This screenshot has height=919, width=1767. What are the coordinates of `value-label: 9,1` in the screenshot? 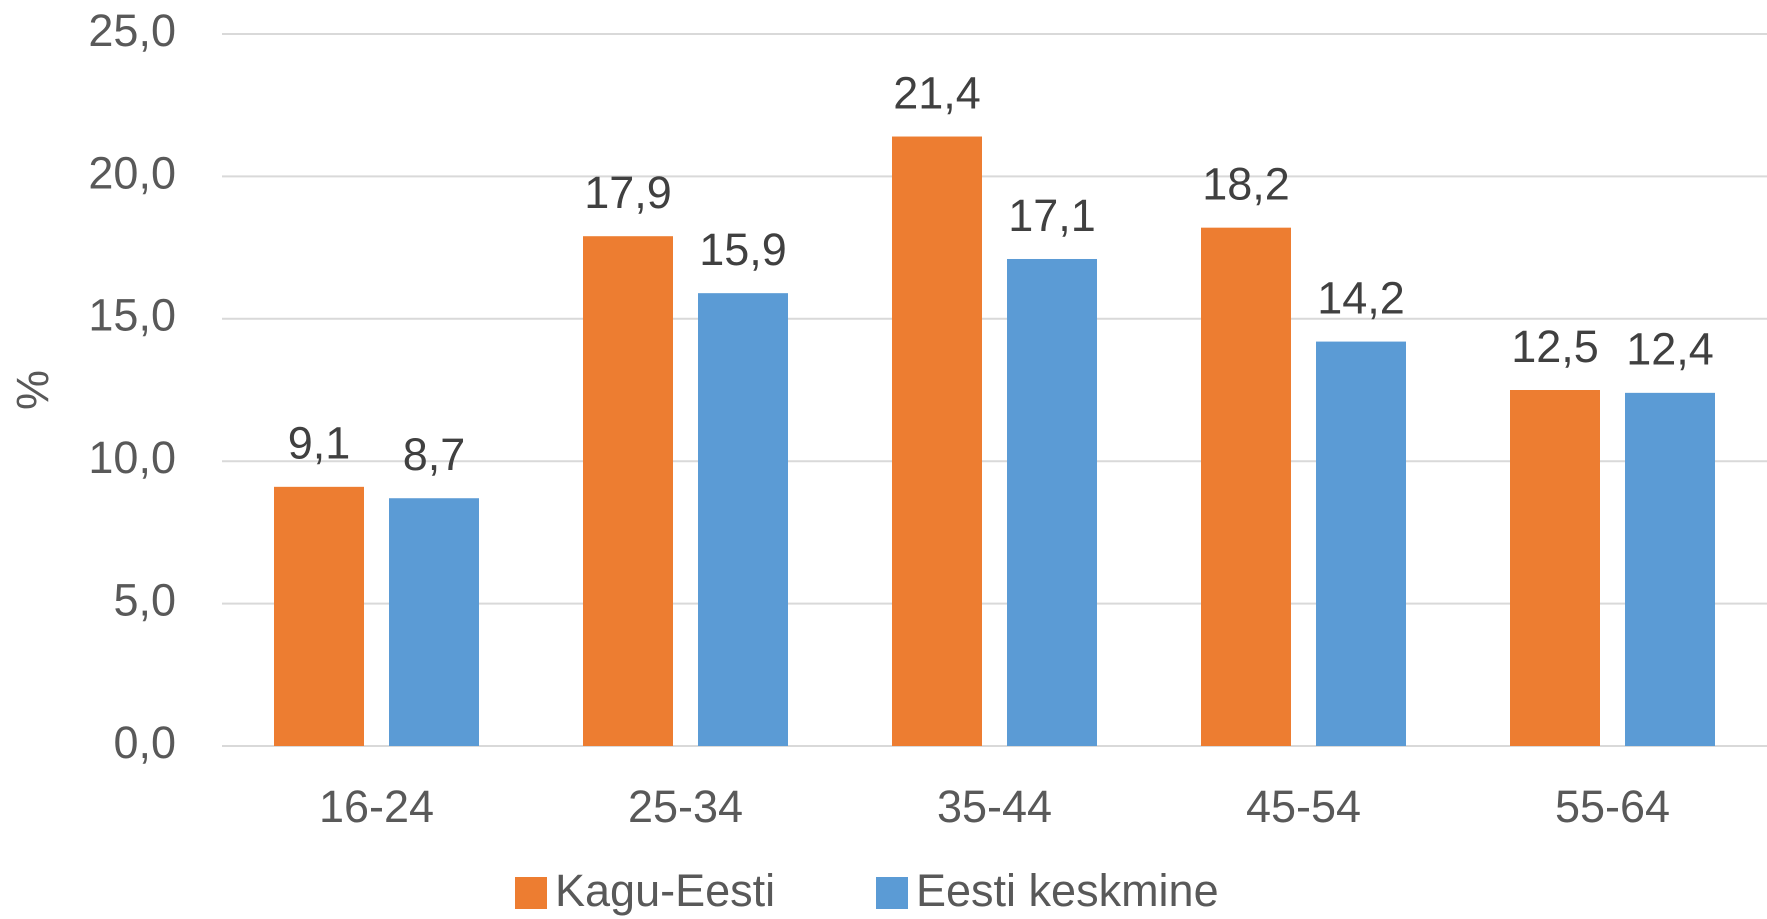 It's located at (319, 443).